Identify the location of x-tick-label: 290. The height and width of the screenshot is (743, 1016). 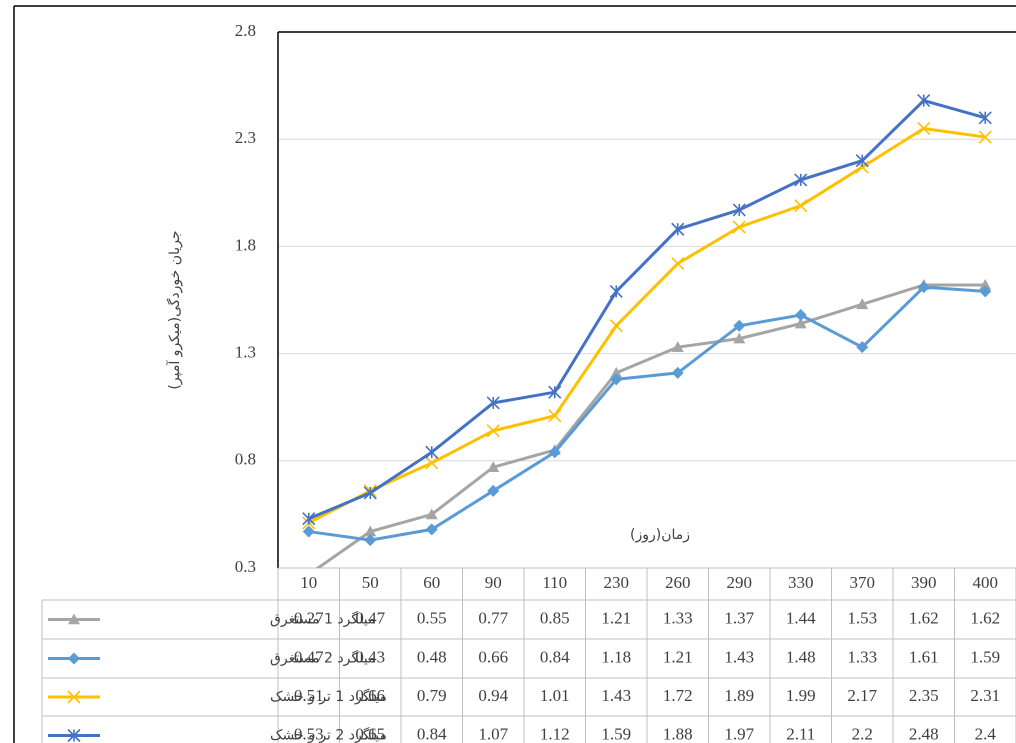
(740, 582).